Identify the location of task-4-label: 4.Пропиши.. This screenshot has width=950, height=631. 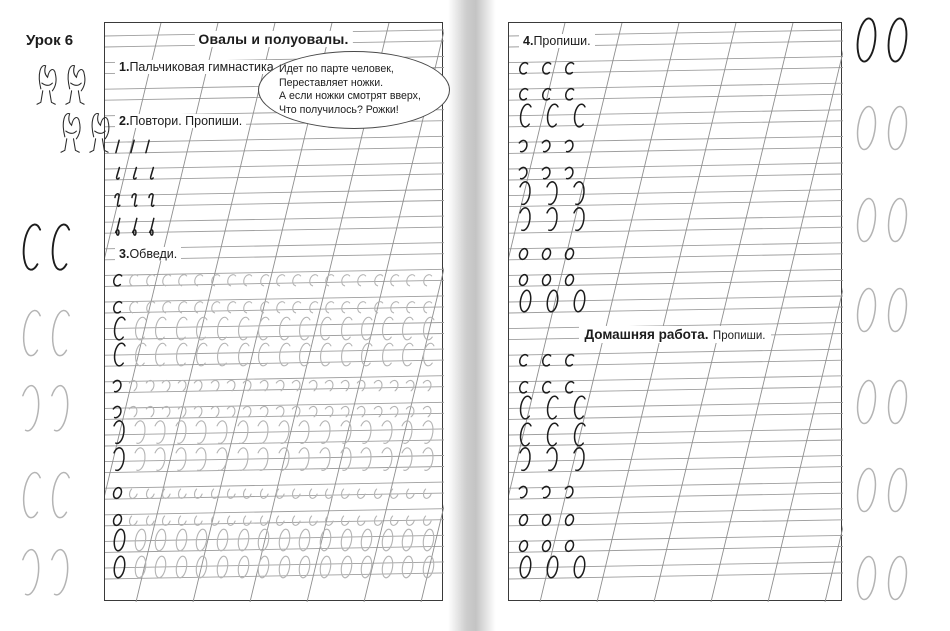
(557, 41).